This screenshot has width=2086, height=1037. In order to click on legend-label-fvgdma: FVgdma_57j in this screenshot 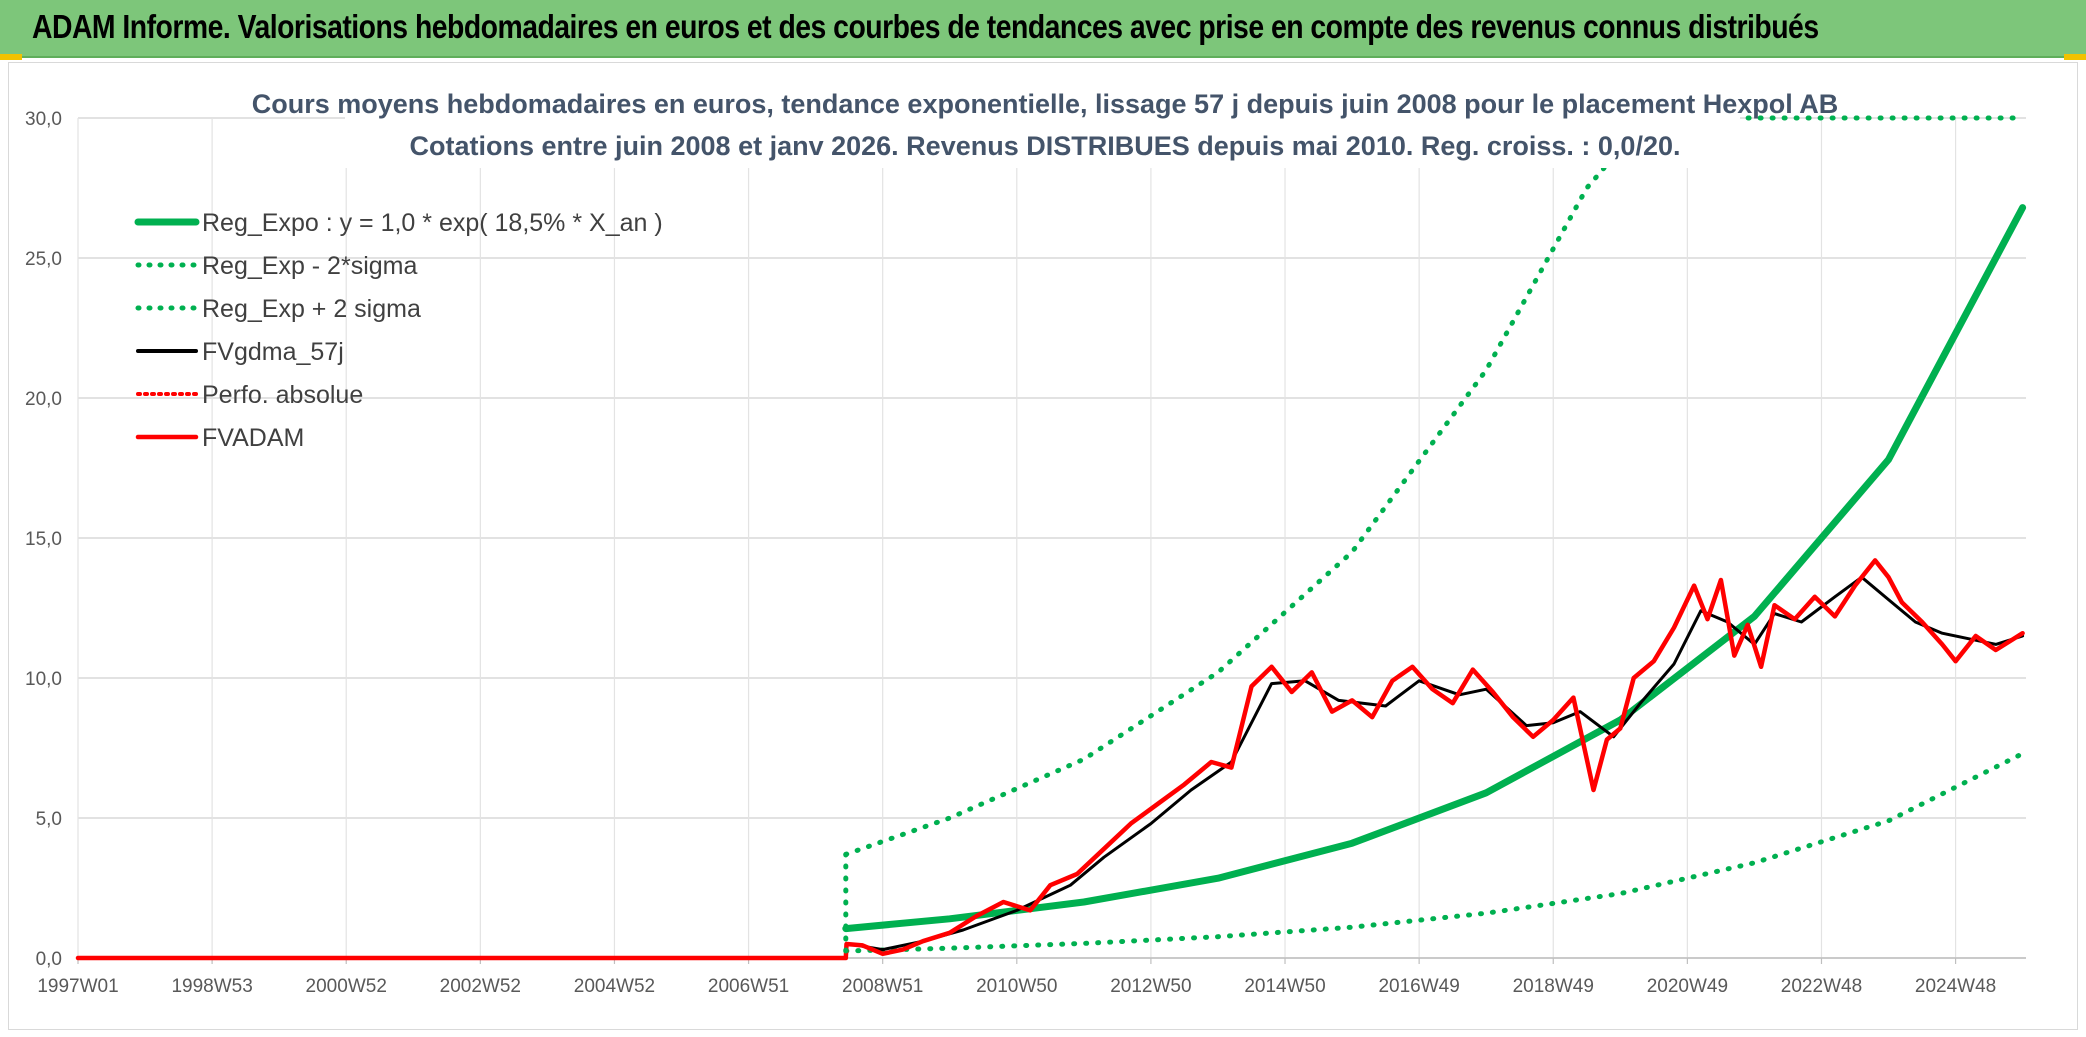, I will do `click(273, 352)`.